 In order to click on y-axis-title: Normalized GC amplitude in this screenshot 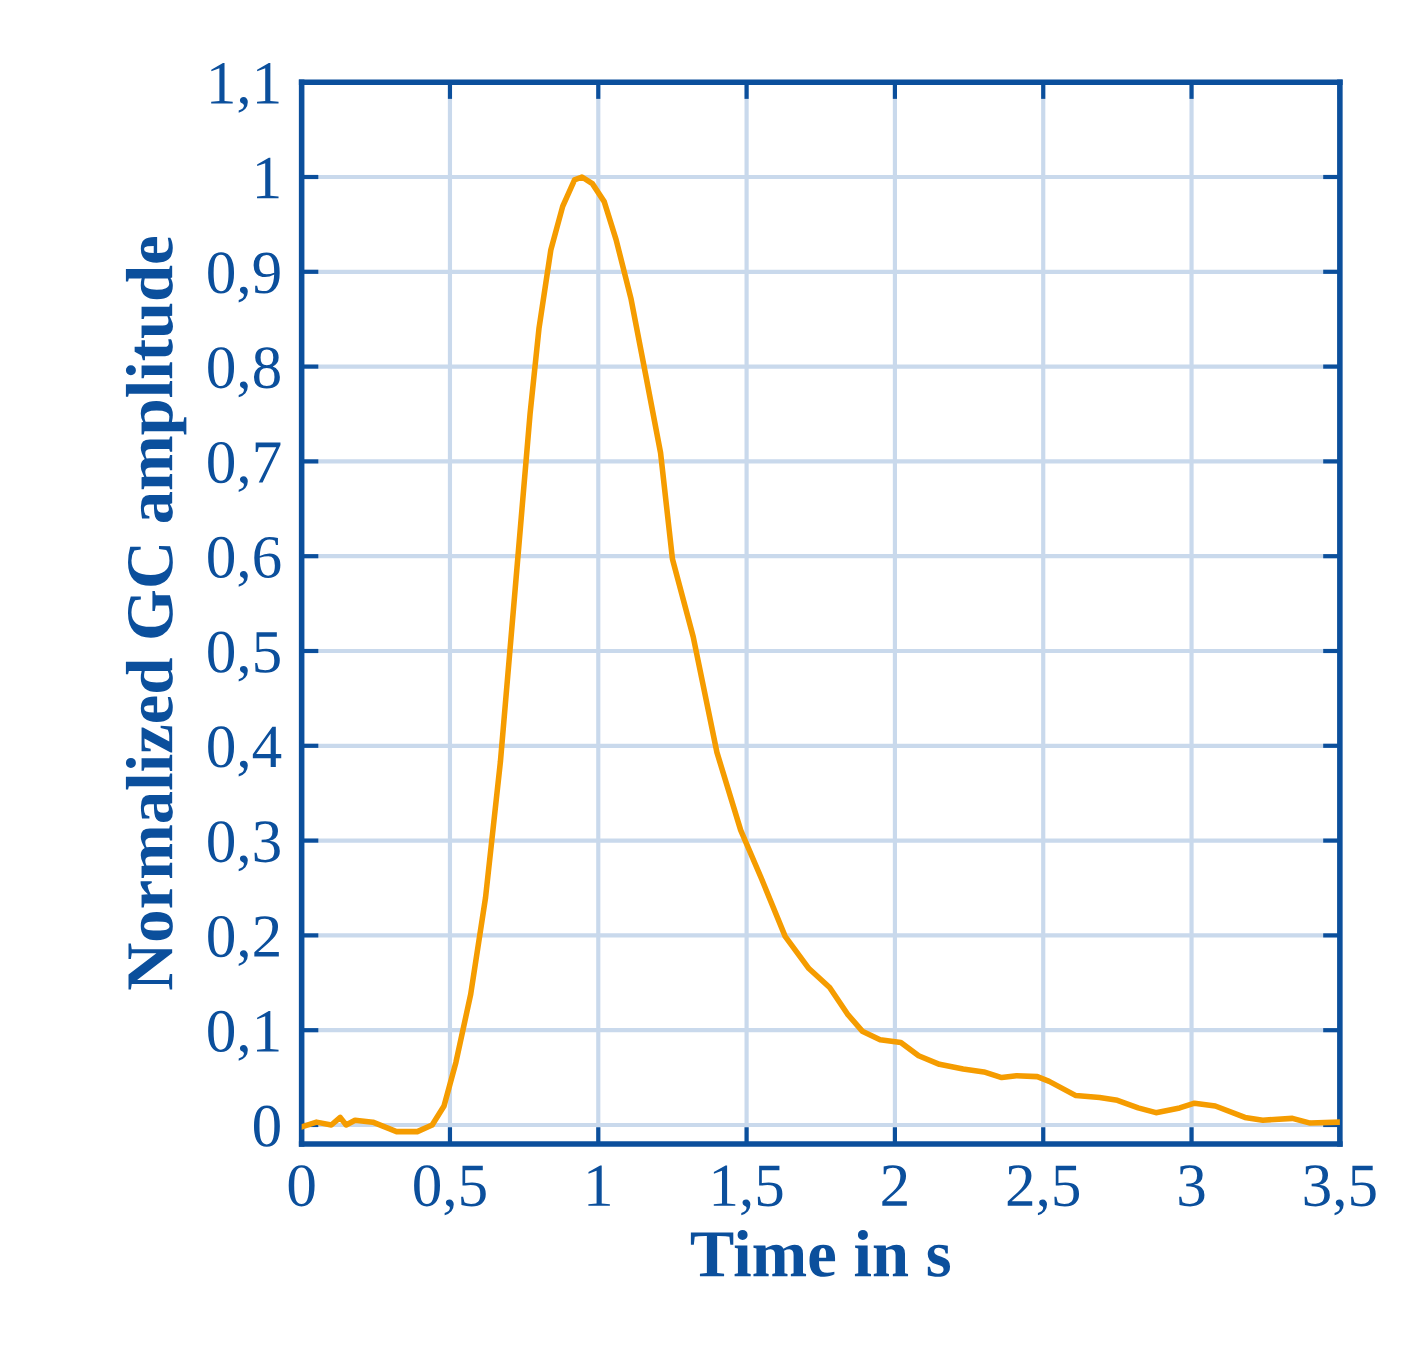, I will do `click(156, 613)`.